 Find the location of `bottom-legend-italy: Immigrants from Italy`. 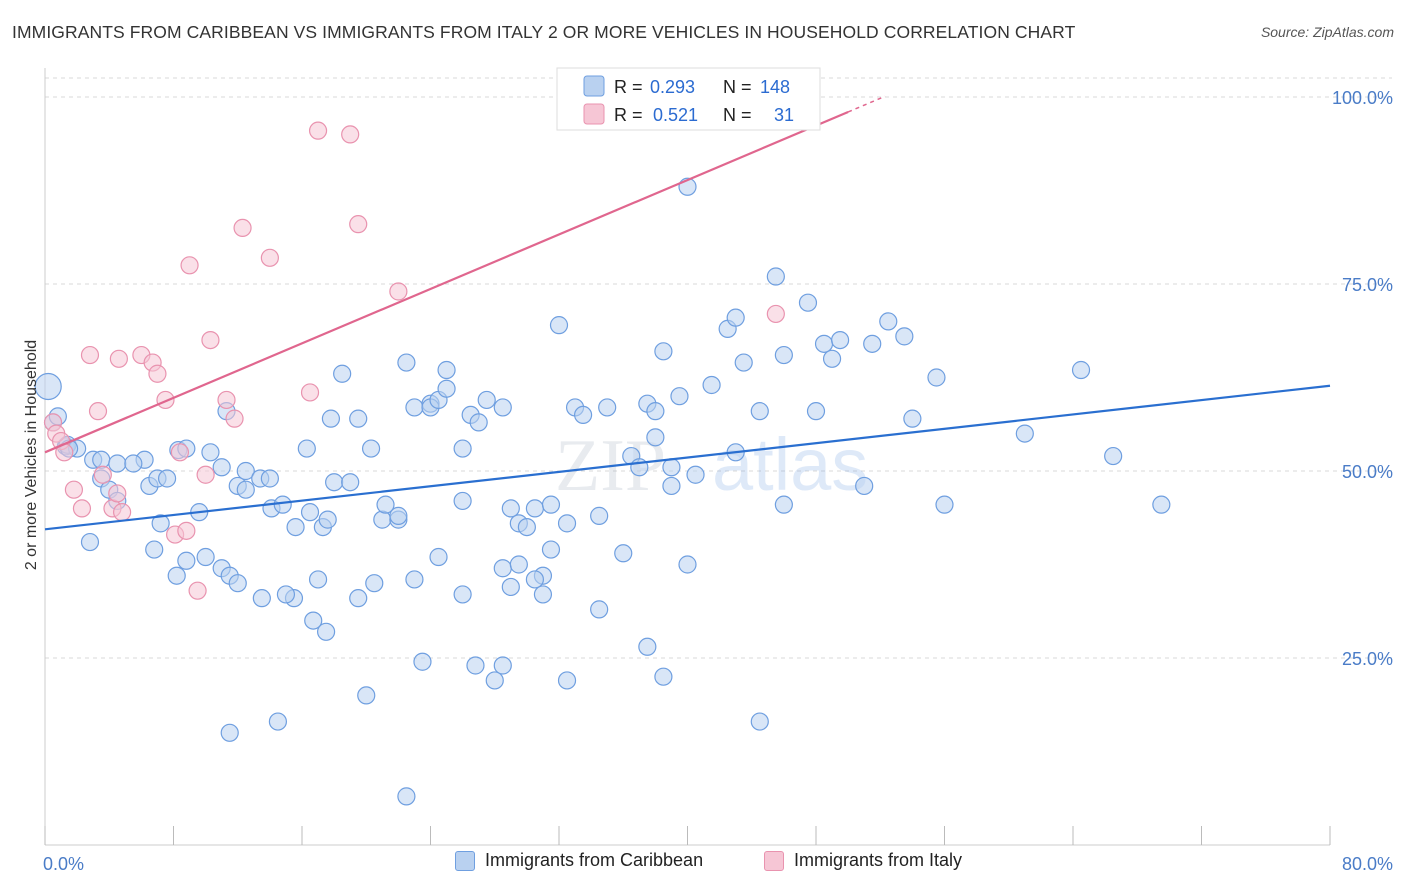

bottom-legend-italy: Immigrants from Italy is located at coordinates (863, 860).